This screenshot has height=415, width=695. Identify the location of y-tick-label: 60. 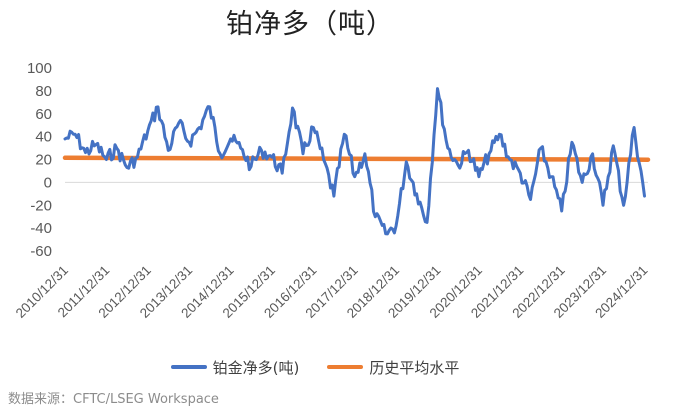
(43, 114).